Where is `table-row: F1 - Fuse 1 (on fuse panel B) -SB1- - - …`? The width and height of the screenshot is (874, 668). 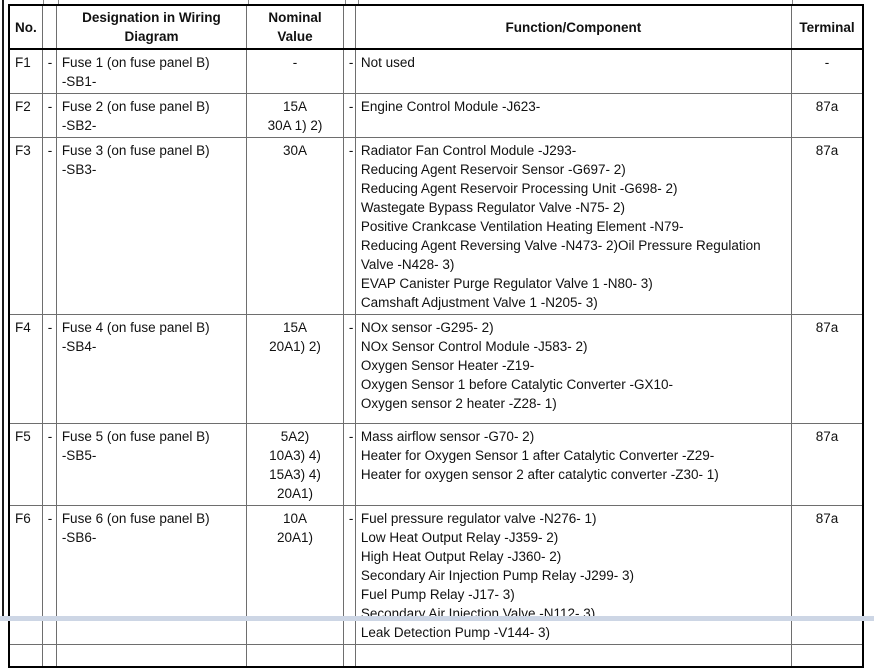 table-row: F1 - Fuse 1 (on fuse panel B) -SB1- - - … is located at coordinates (436, 71).